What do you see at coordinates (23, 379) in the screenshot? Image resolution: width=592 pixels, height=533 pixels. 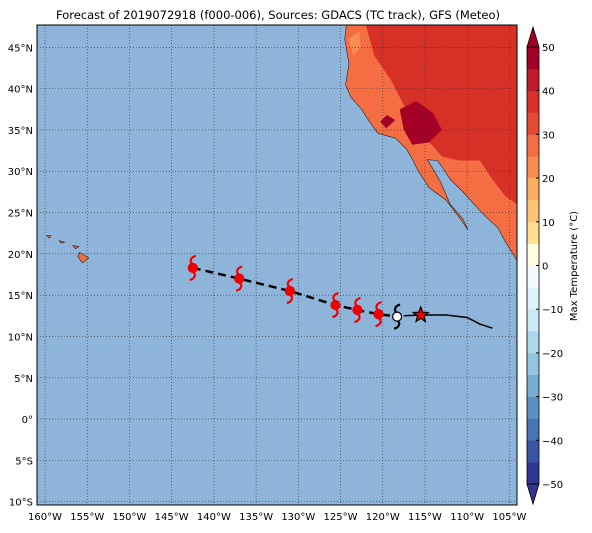 I see `lat-label: 5°N` at bounding box center [23, 379].